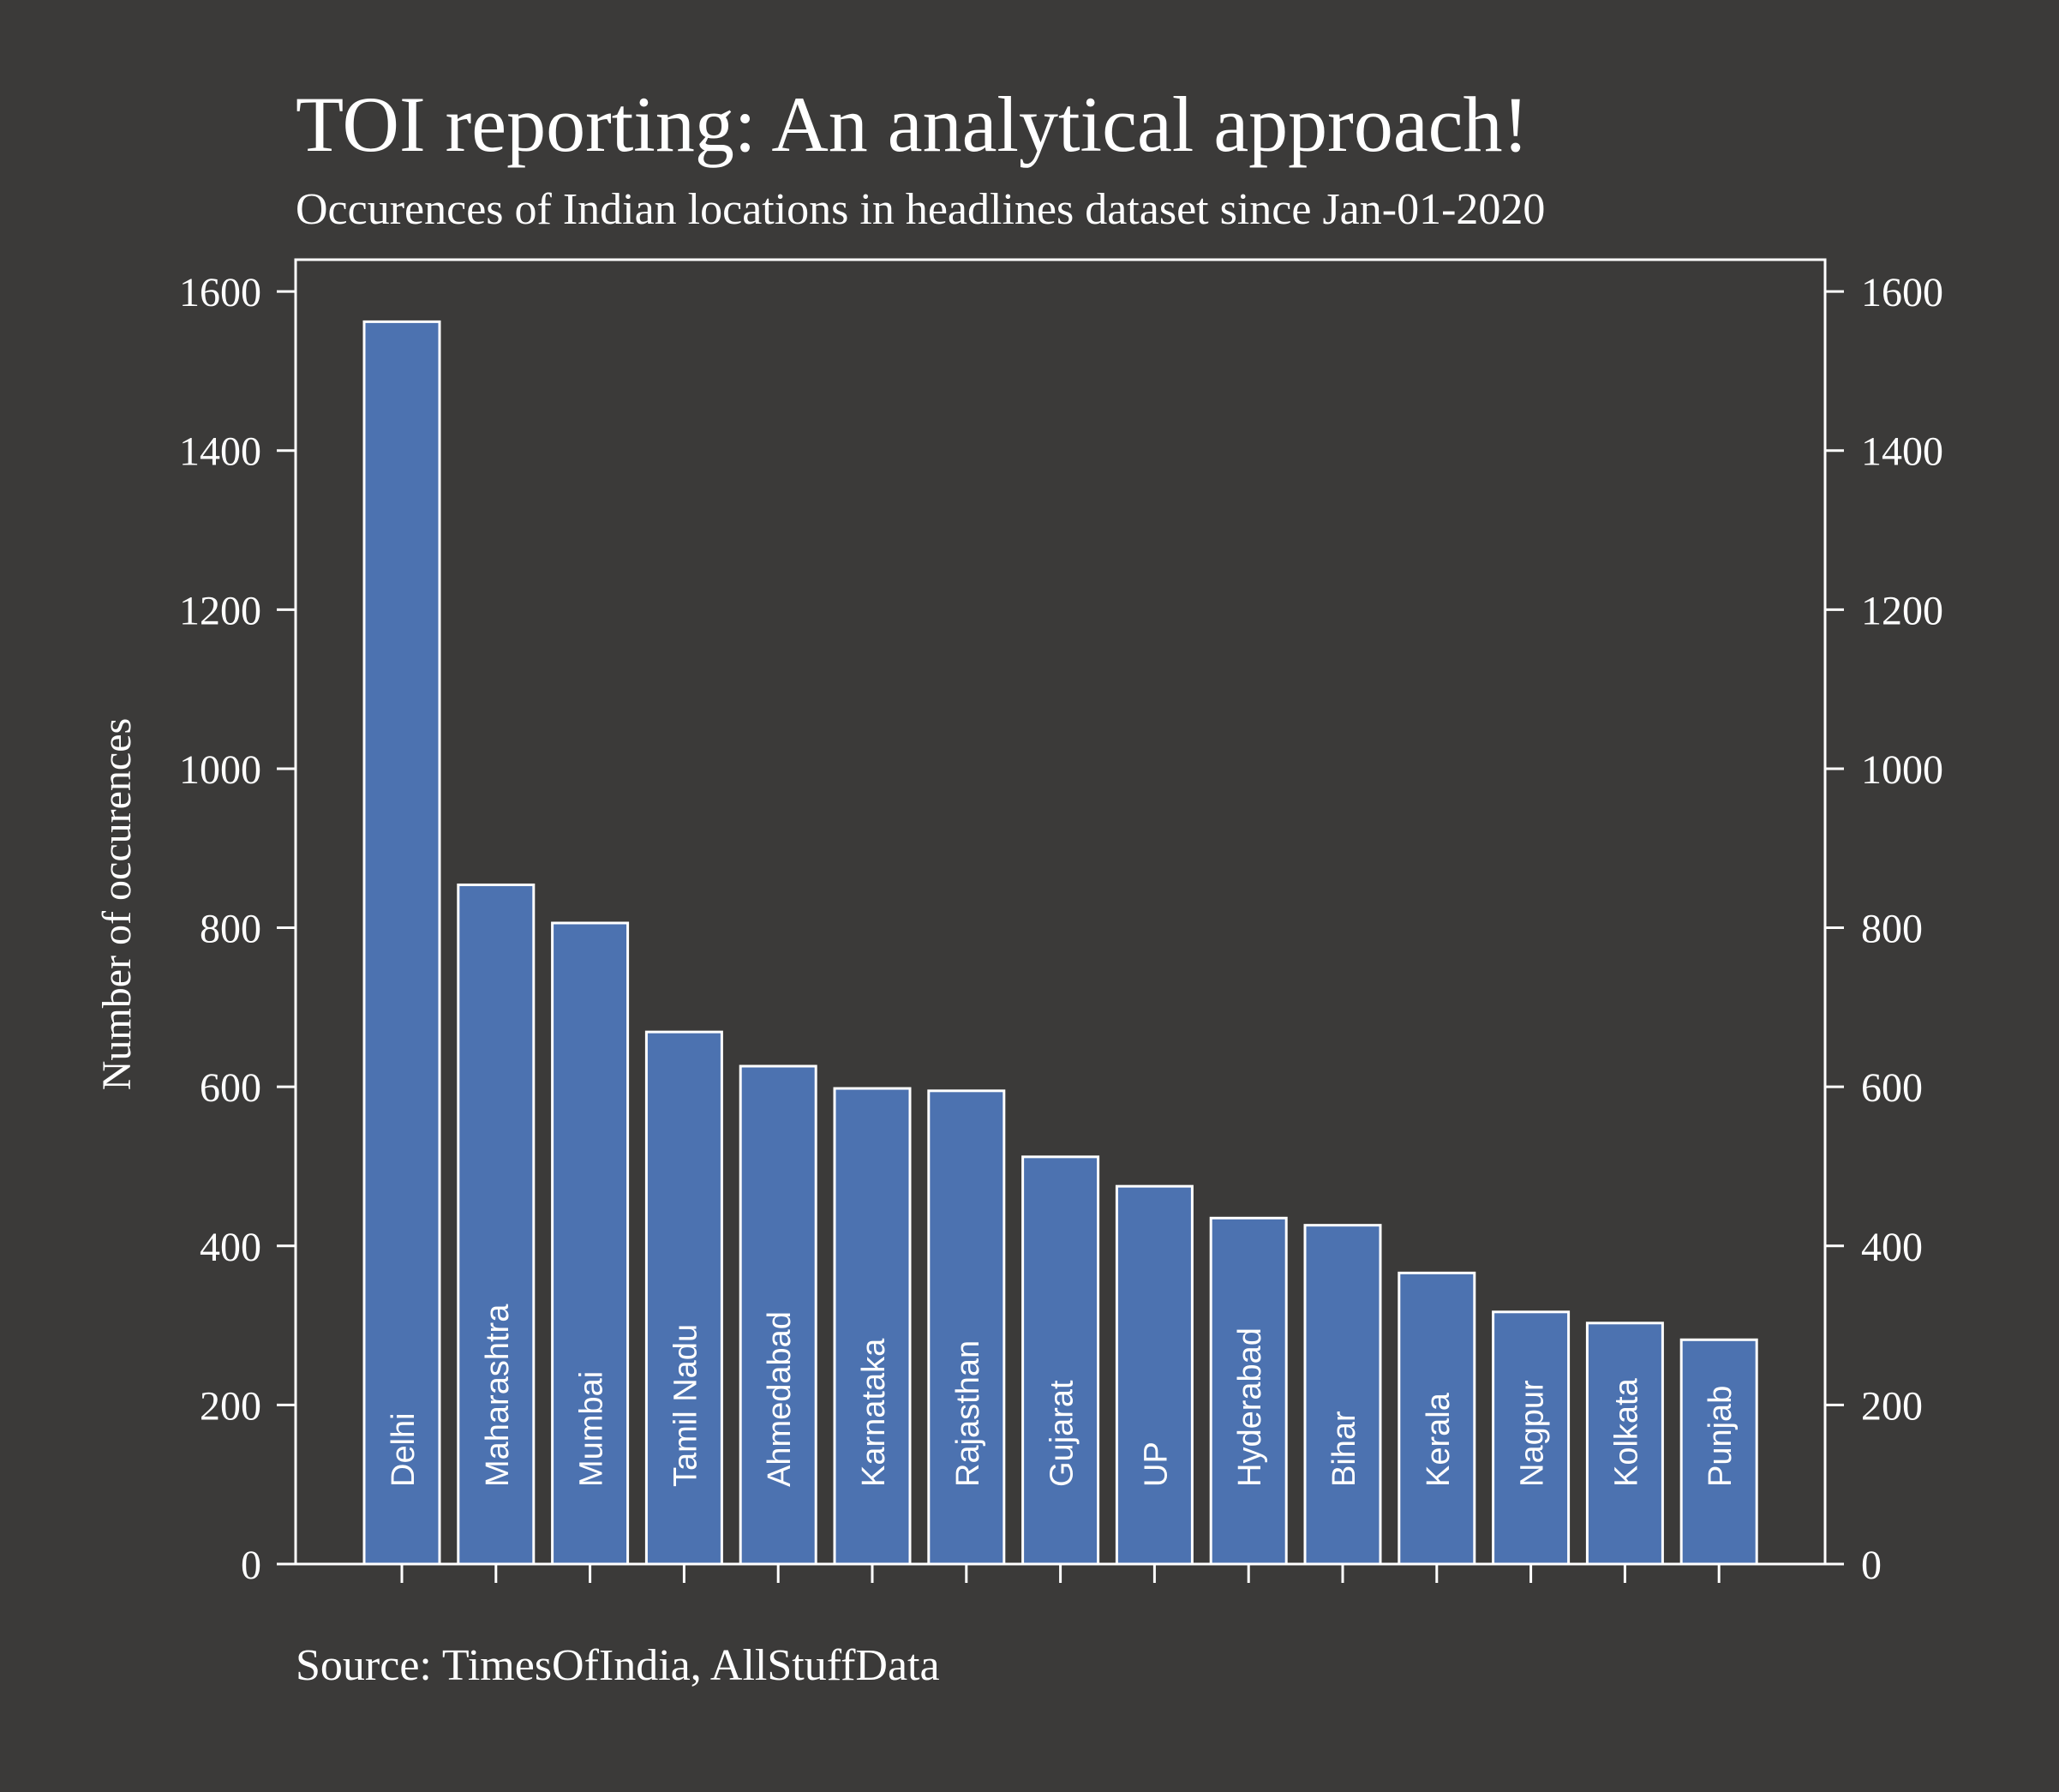 The height and width of the screenshot is (1792, 2059). What do you see at coordinates (1626, 1432) in the screenshot?
I see `bar-label: Kolkata` at bounding box center [1626, 1432].